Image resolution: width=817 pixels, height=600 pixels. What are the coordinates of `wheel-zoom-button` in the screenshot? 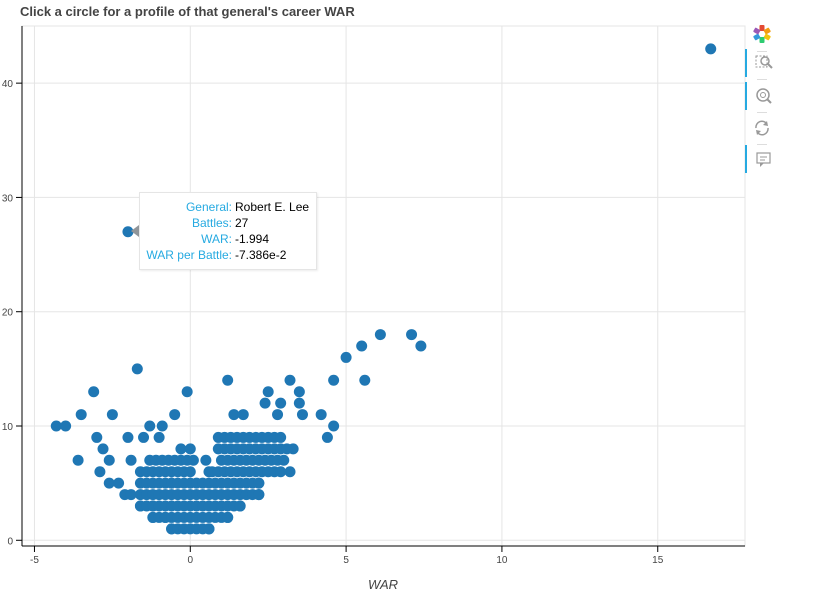 It's located at (762, 96).